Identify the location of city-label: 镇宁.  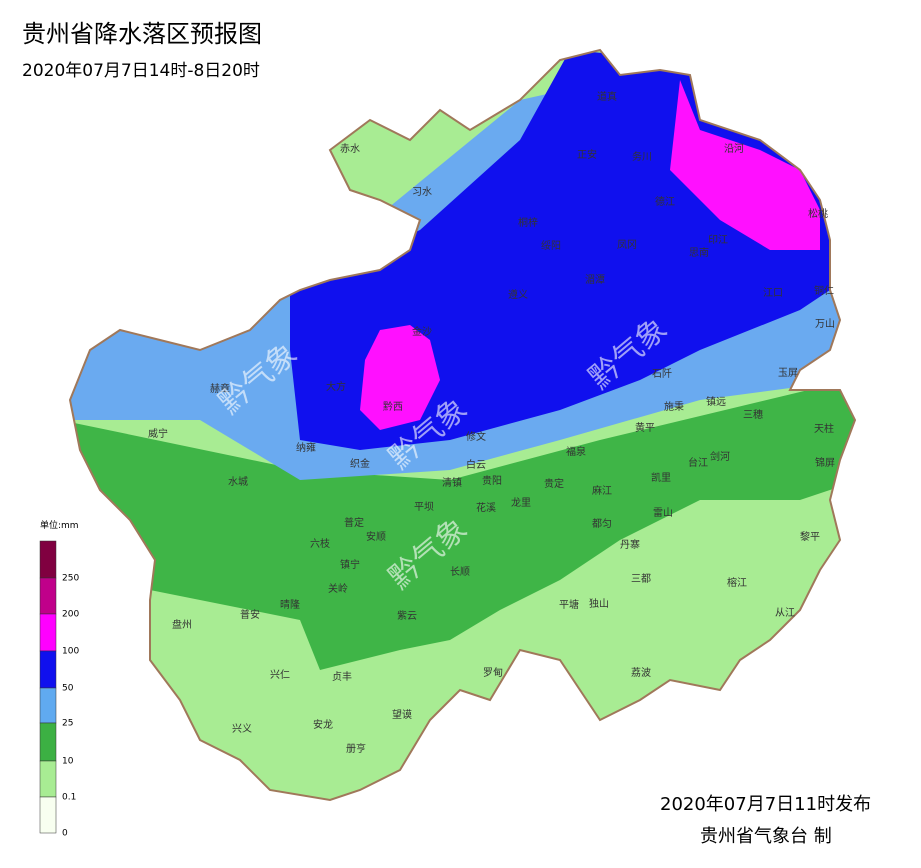
(350, 564).